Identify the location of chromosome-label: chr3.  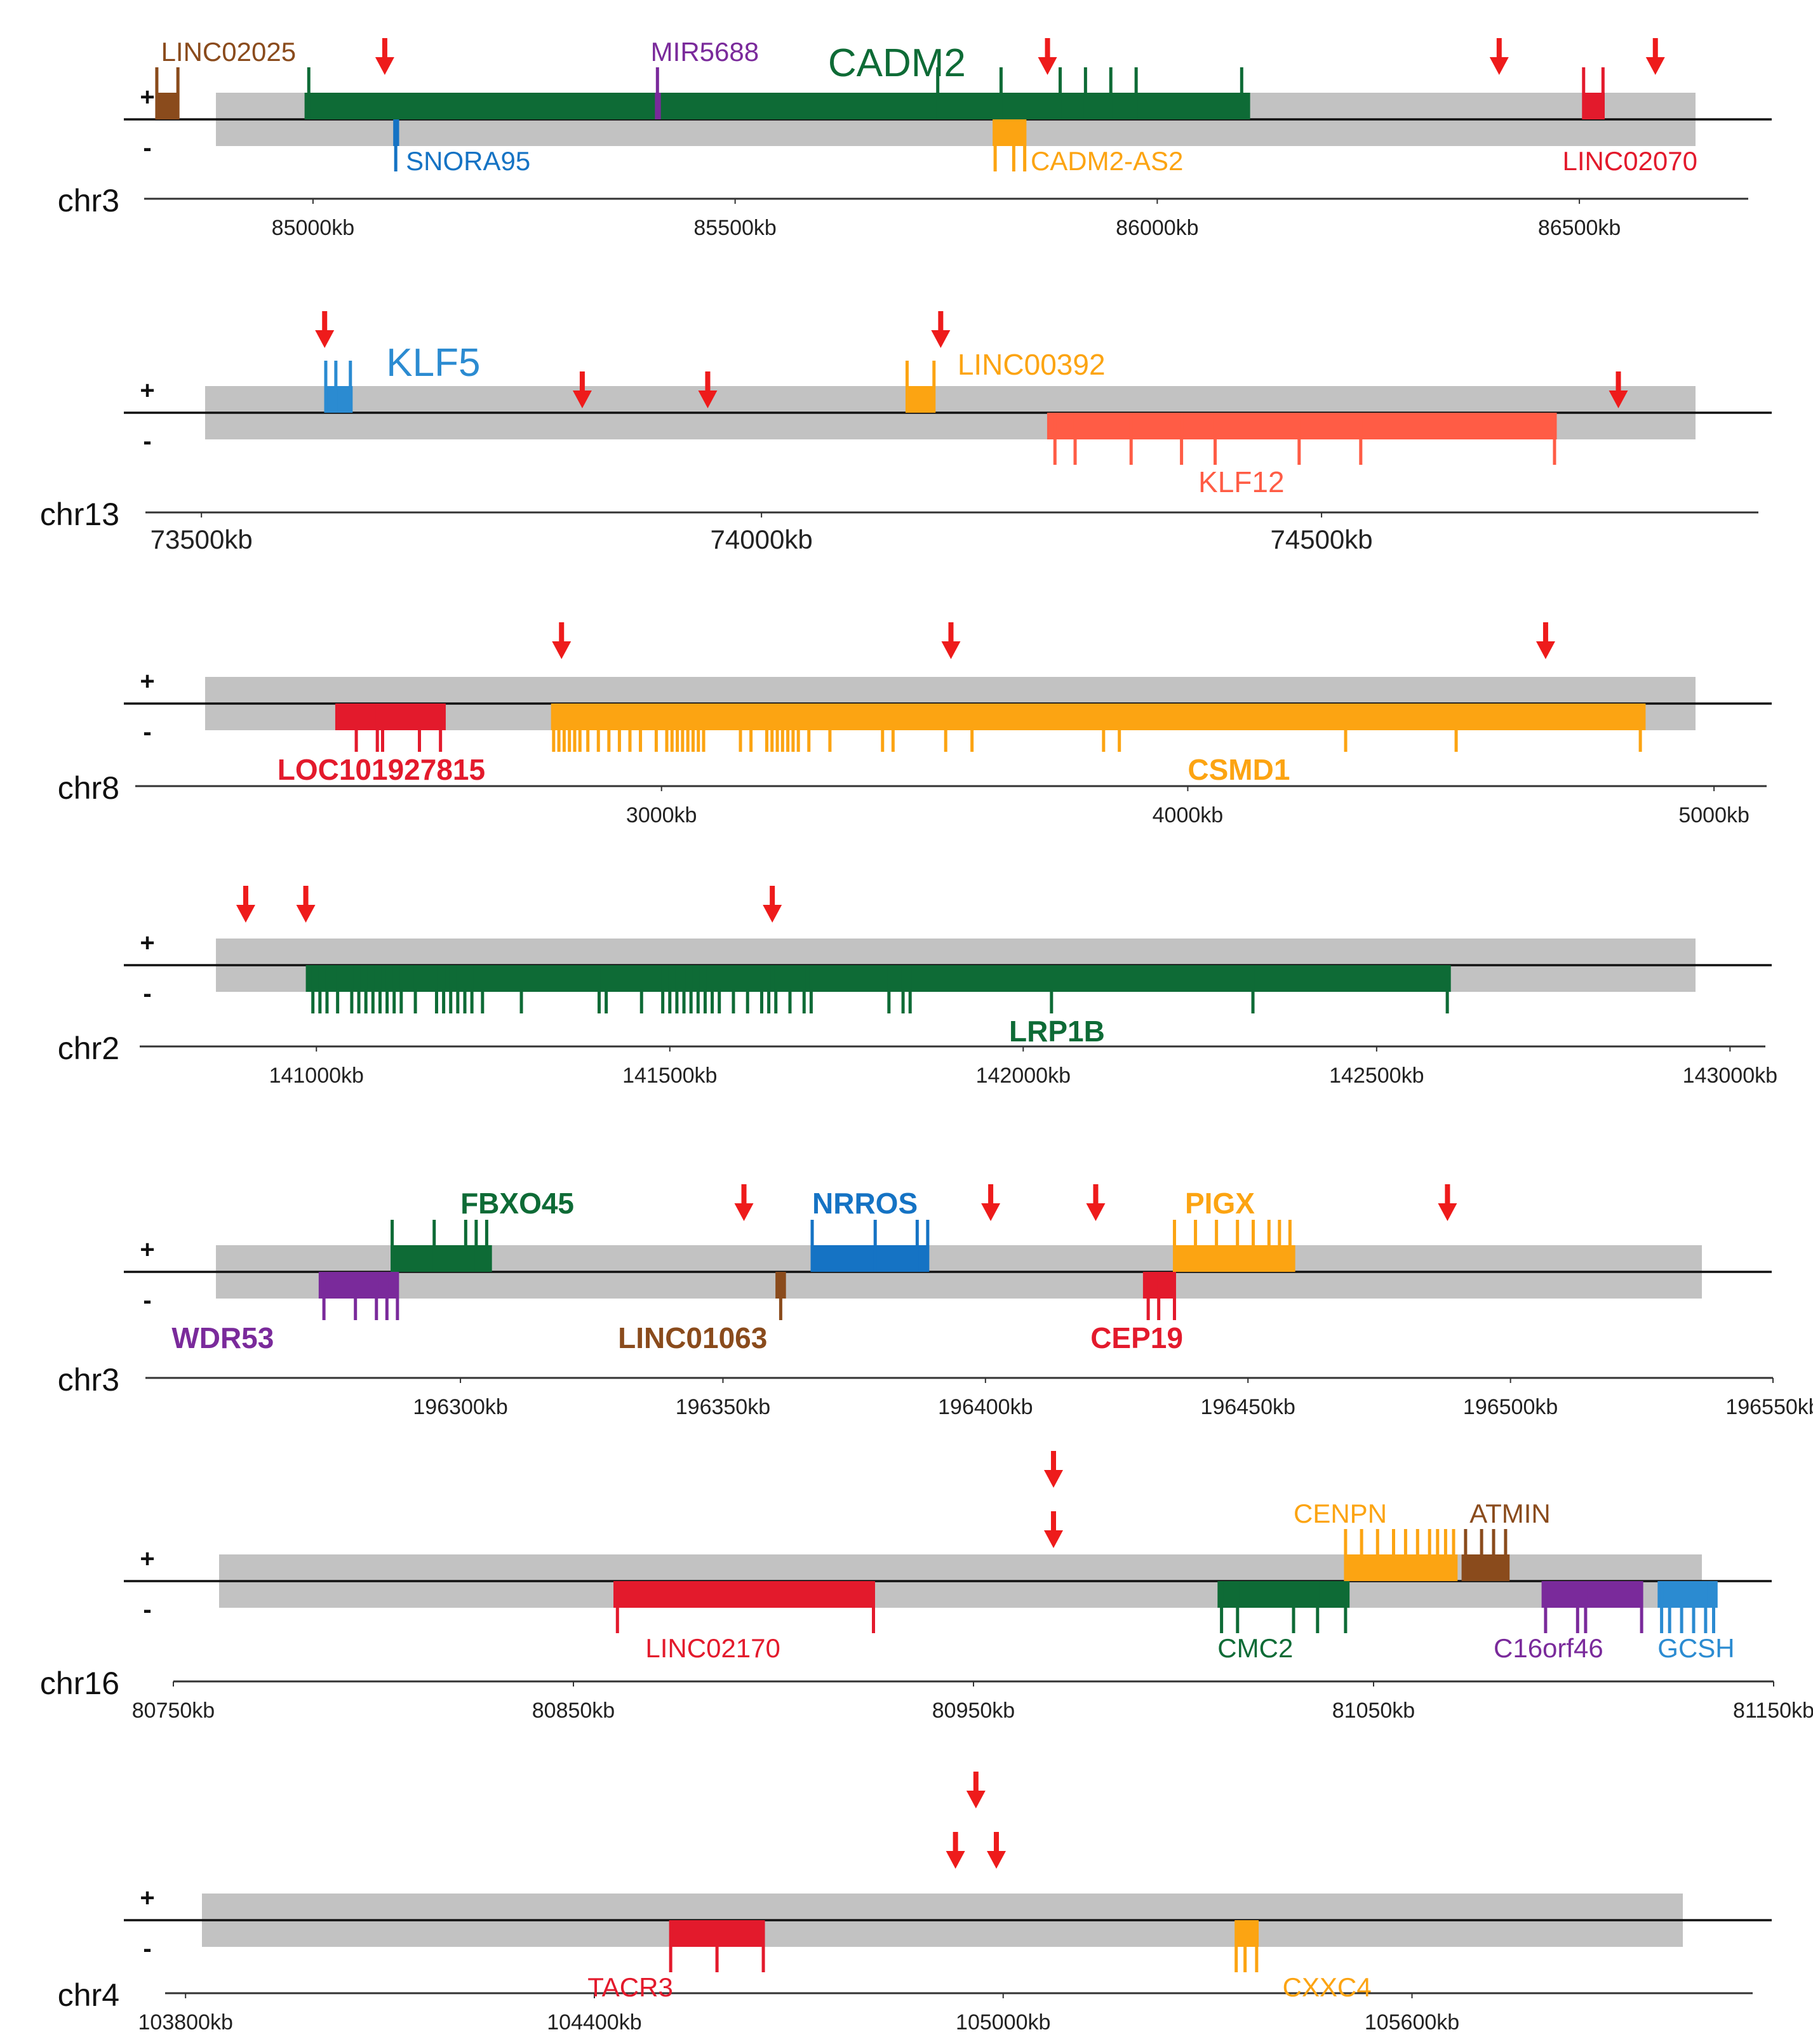
(88, 1380).